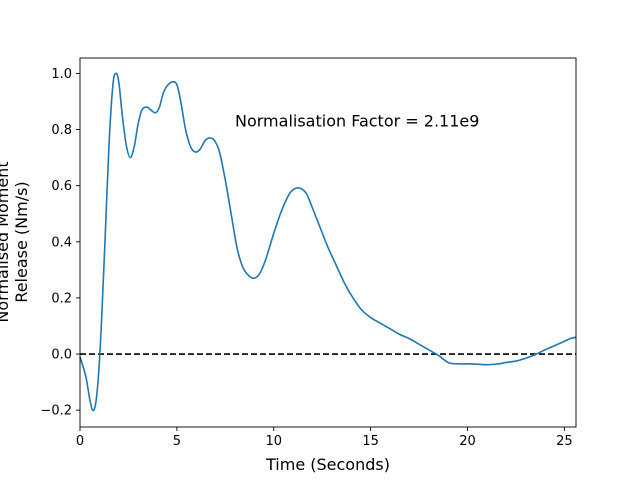  I want to click on x-tick-label: 20, so click(467, 441).